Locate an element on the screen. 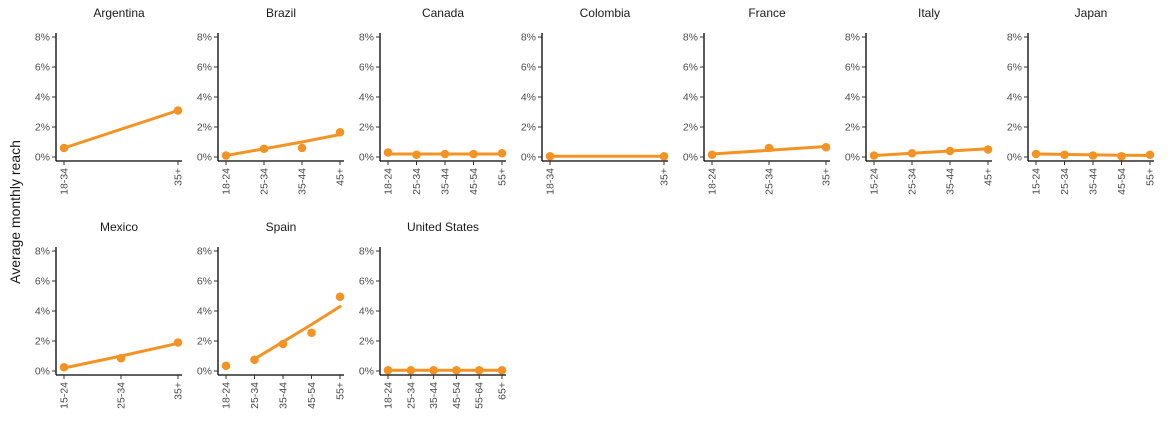 The height and width of the screenshot is (426, 1171). panel-title: France is located at coordinates (767, 13).